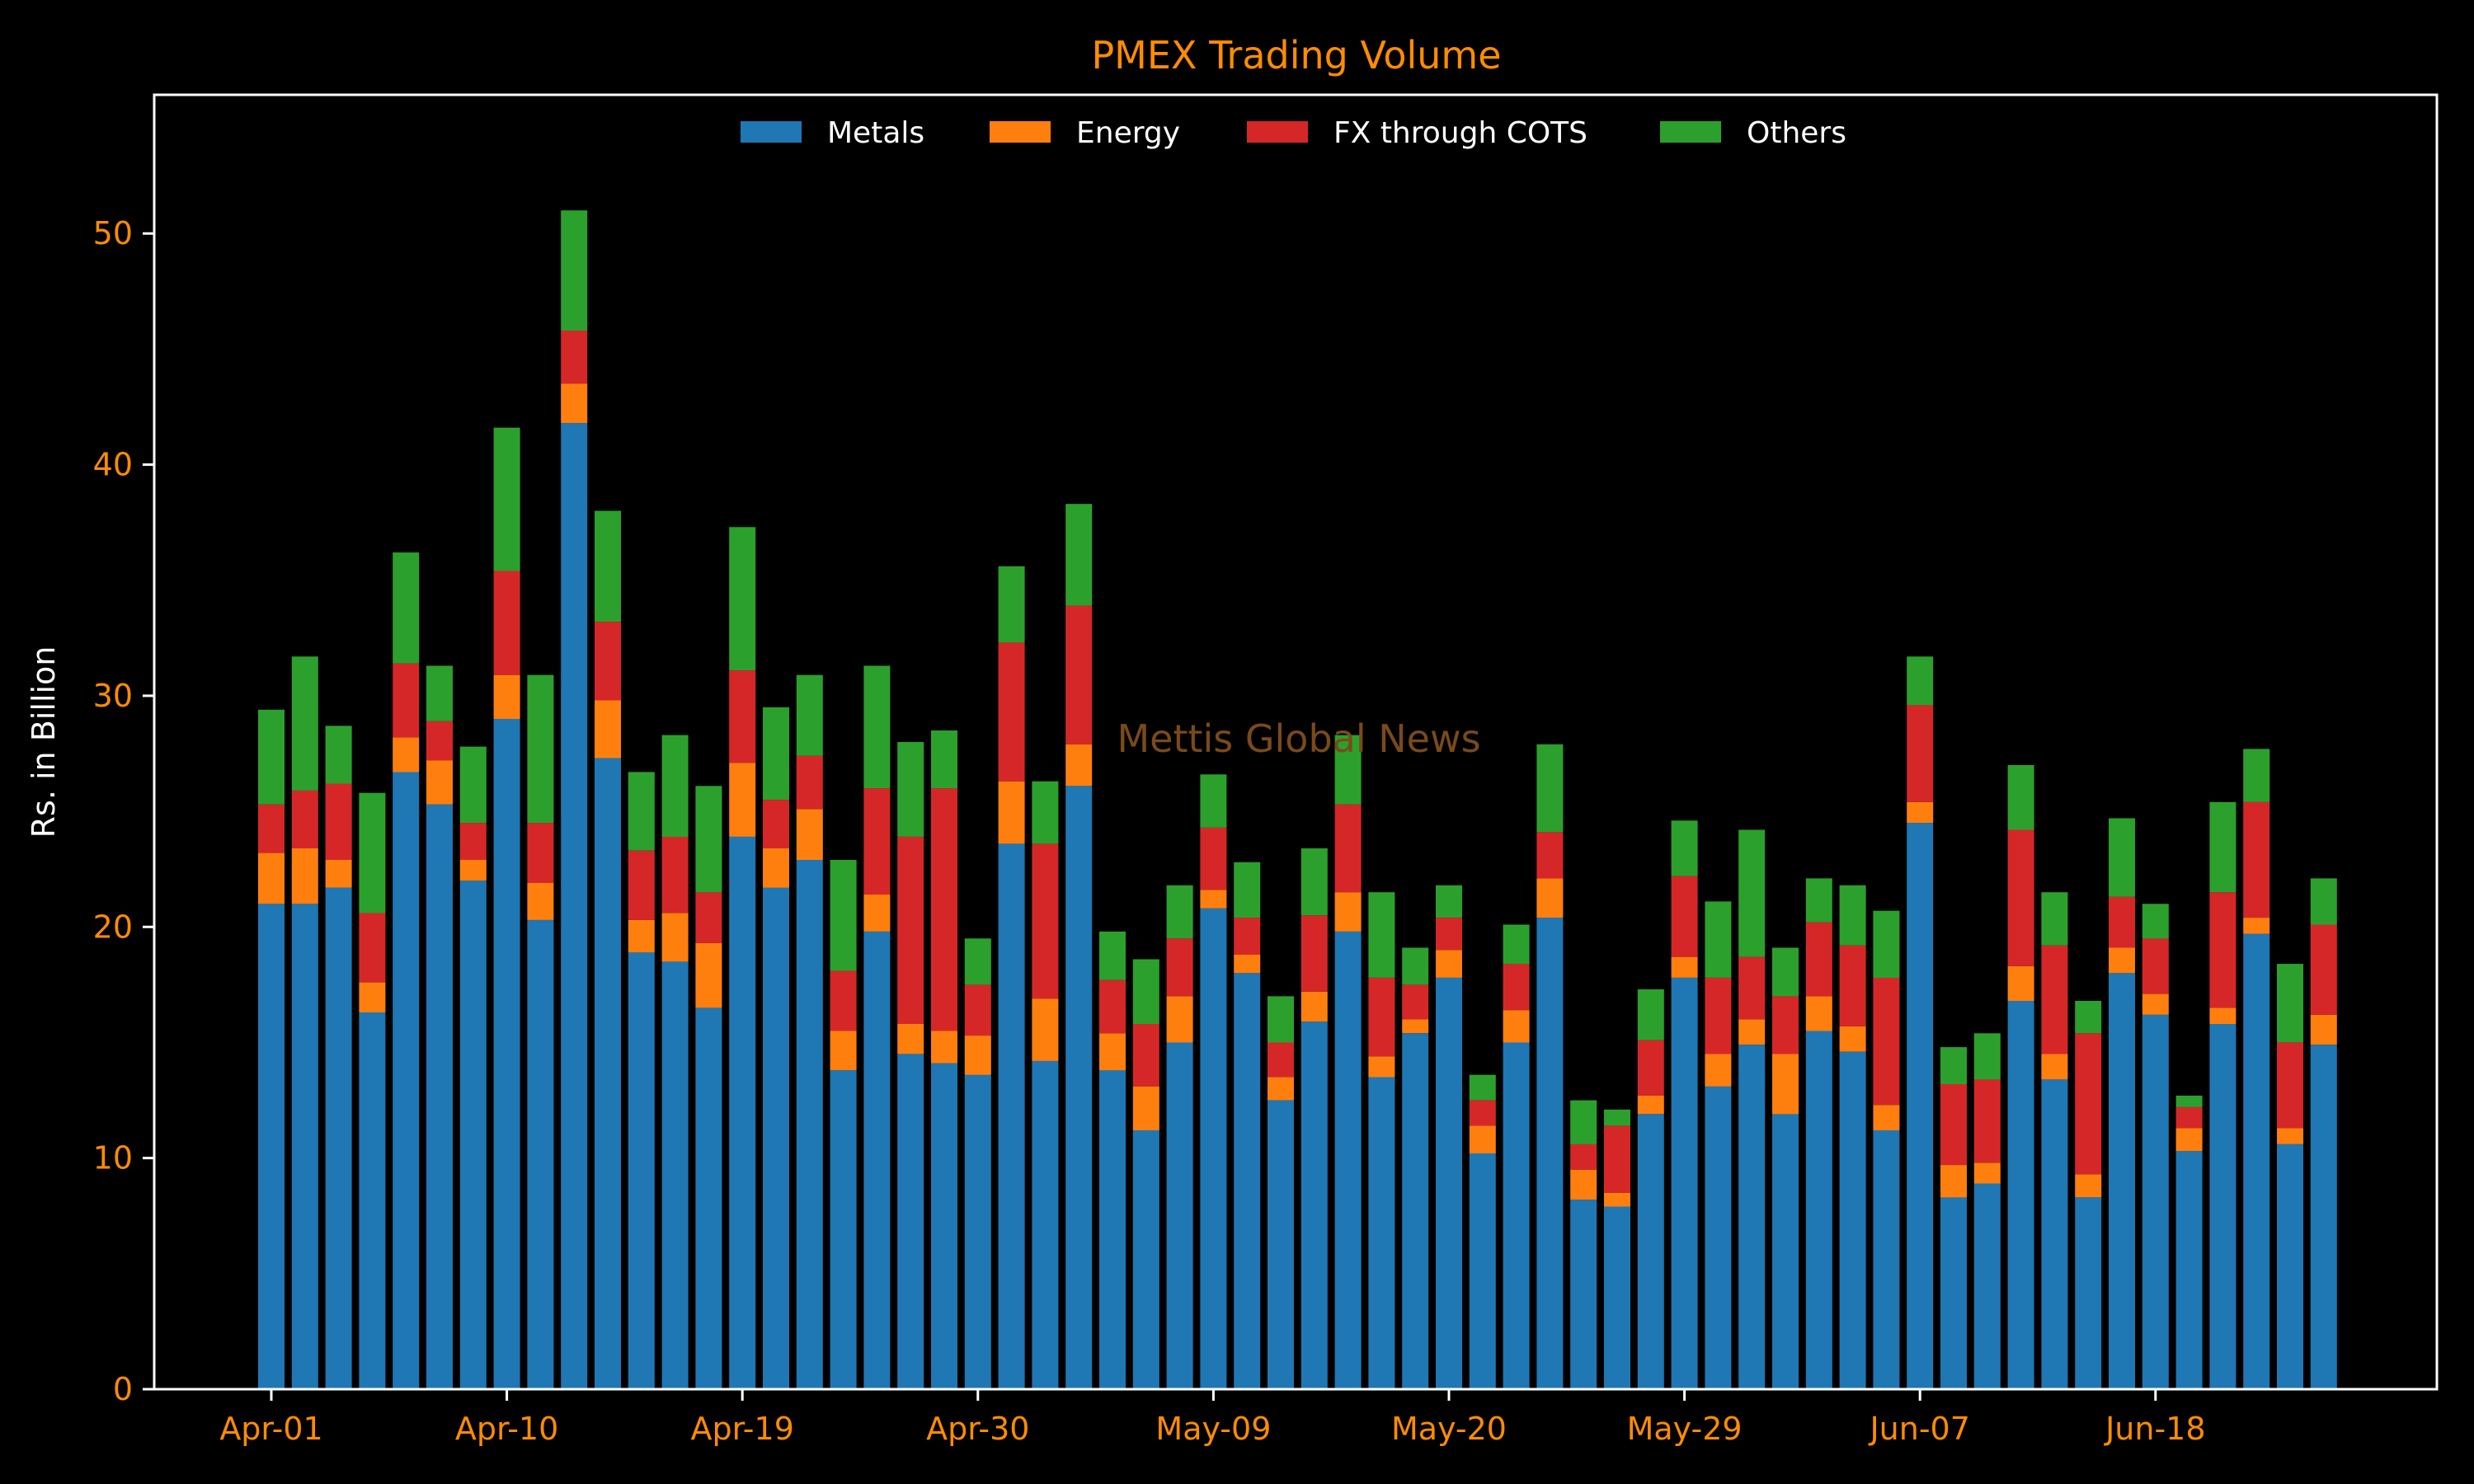  I want to click on legend-label-others: Others, so click(1796, 133).